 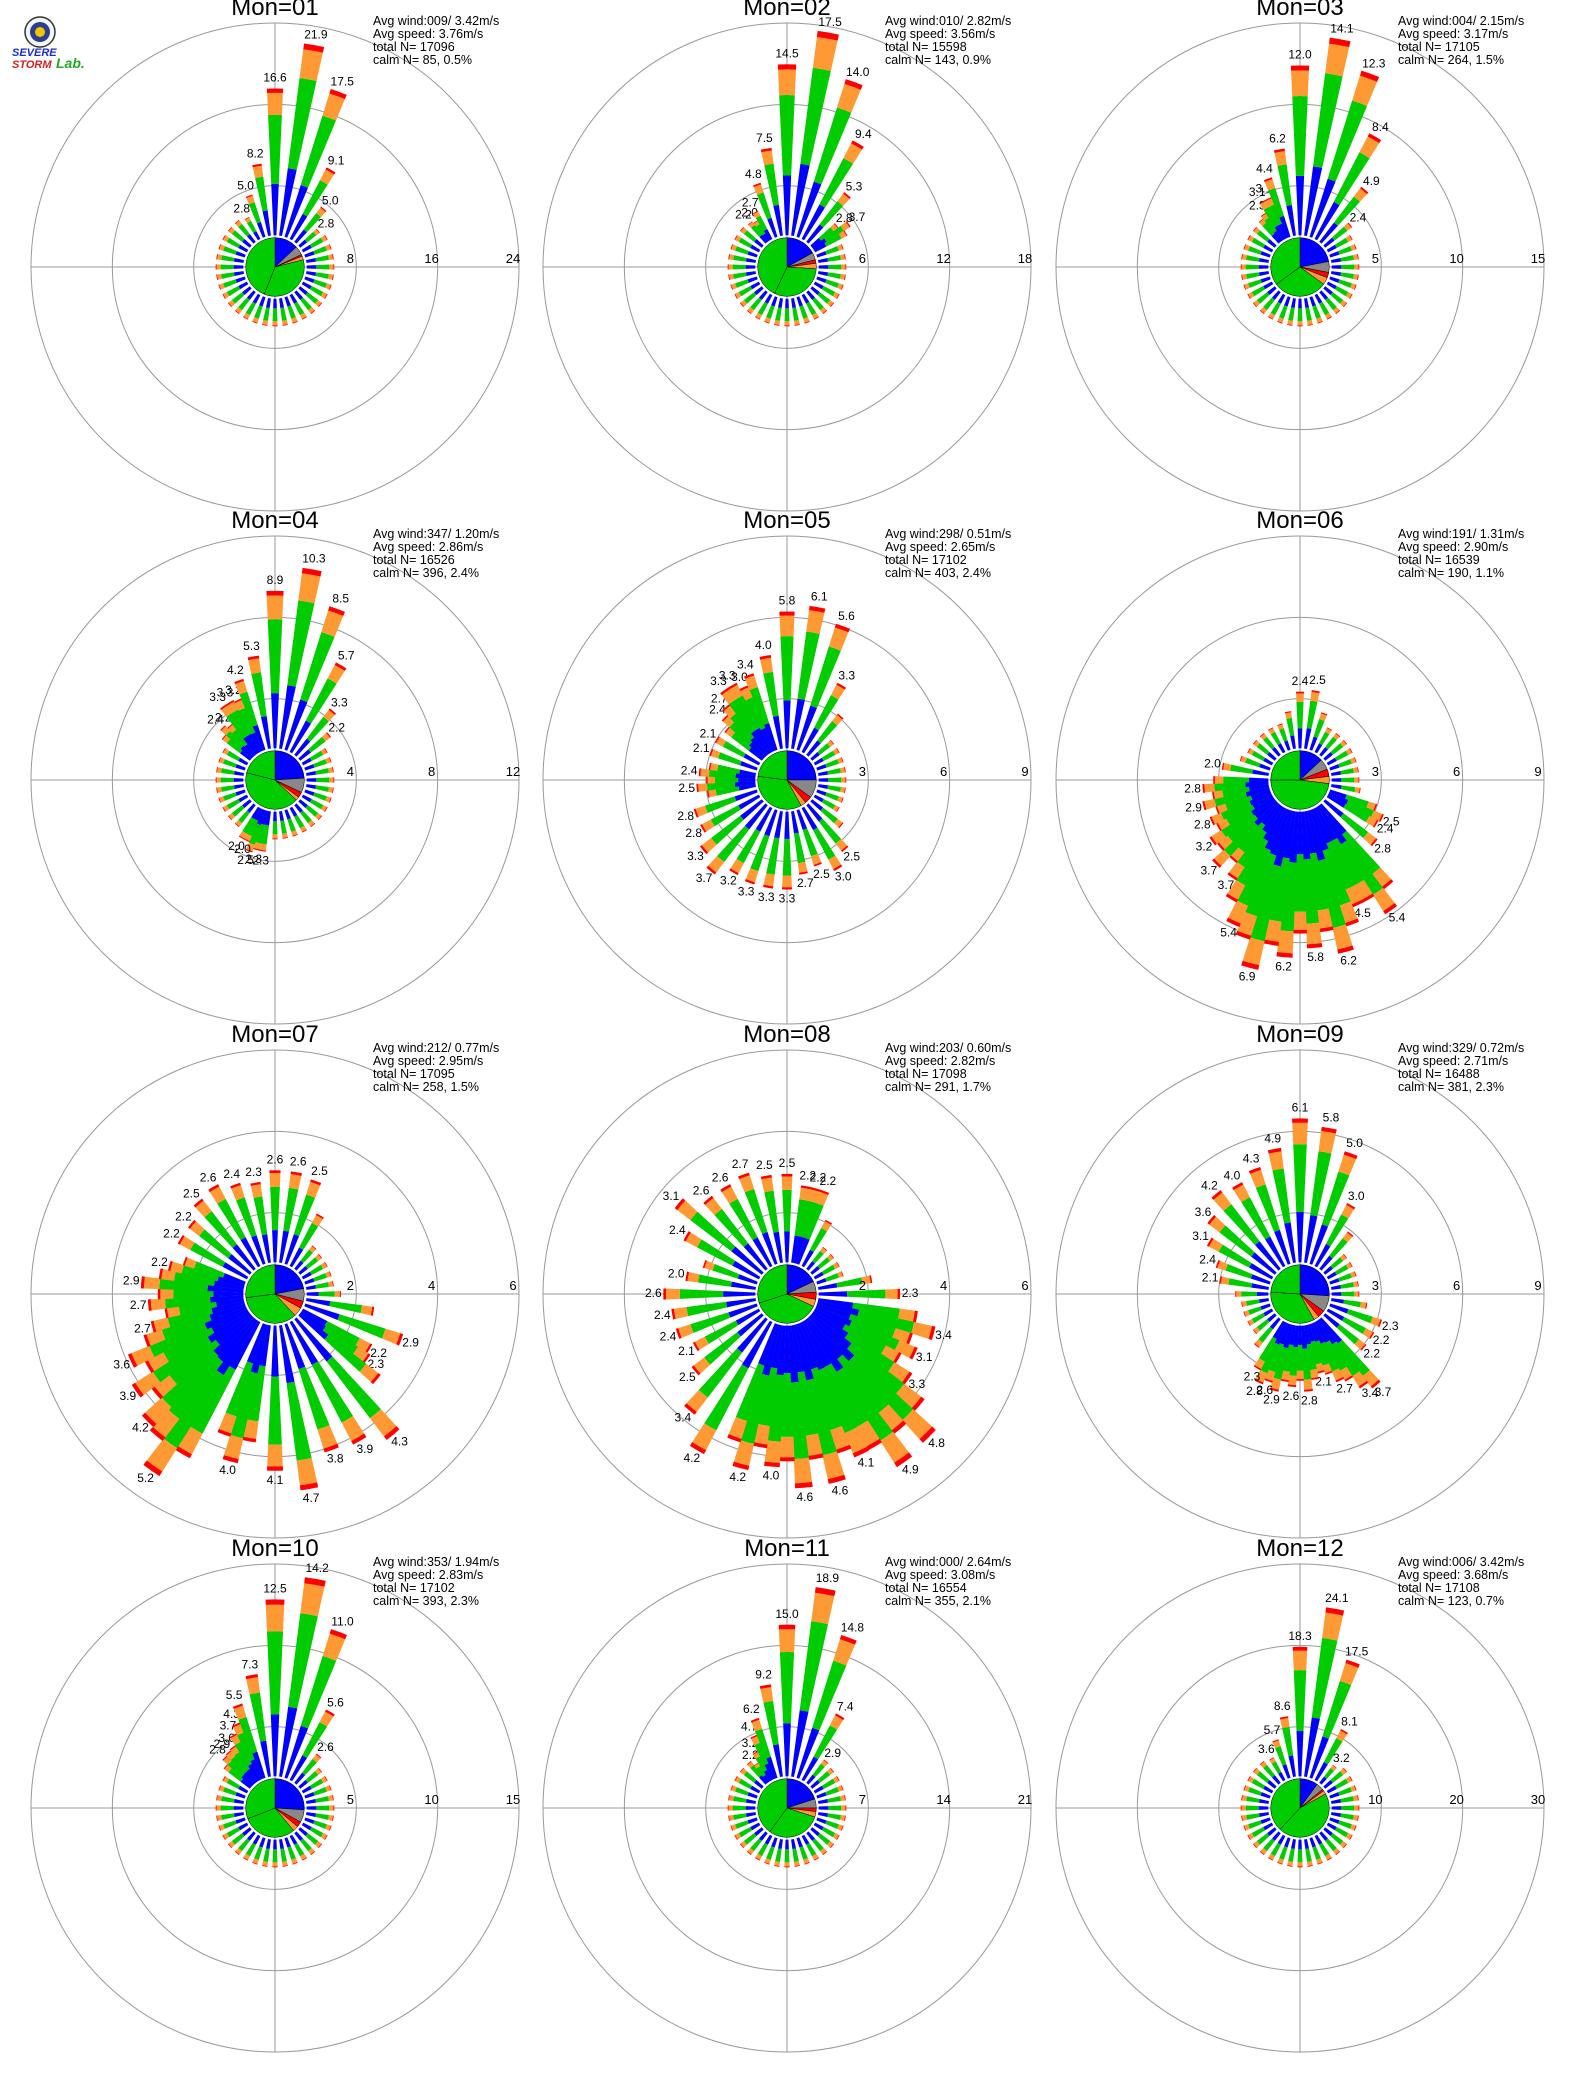 What do you see at coordinates (1264, 1390) in the screenshot?
I see `petal-value-label: 2.6` at bounding box center [1264, 1390].